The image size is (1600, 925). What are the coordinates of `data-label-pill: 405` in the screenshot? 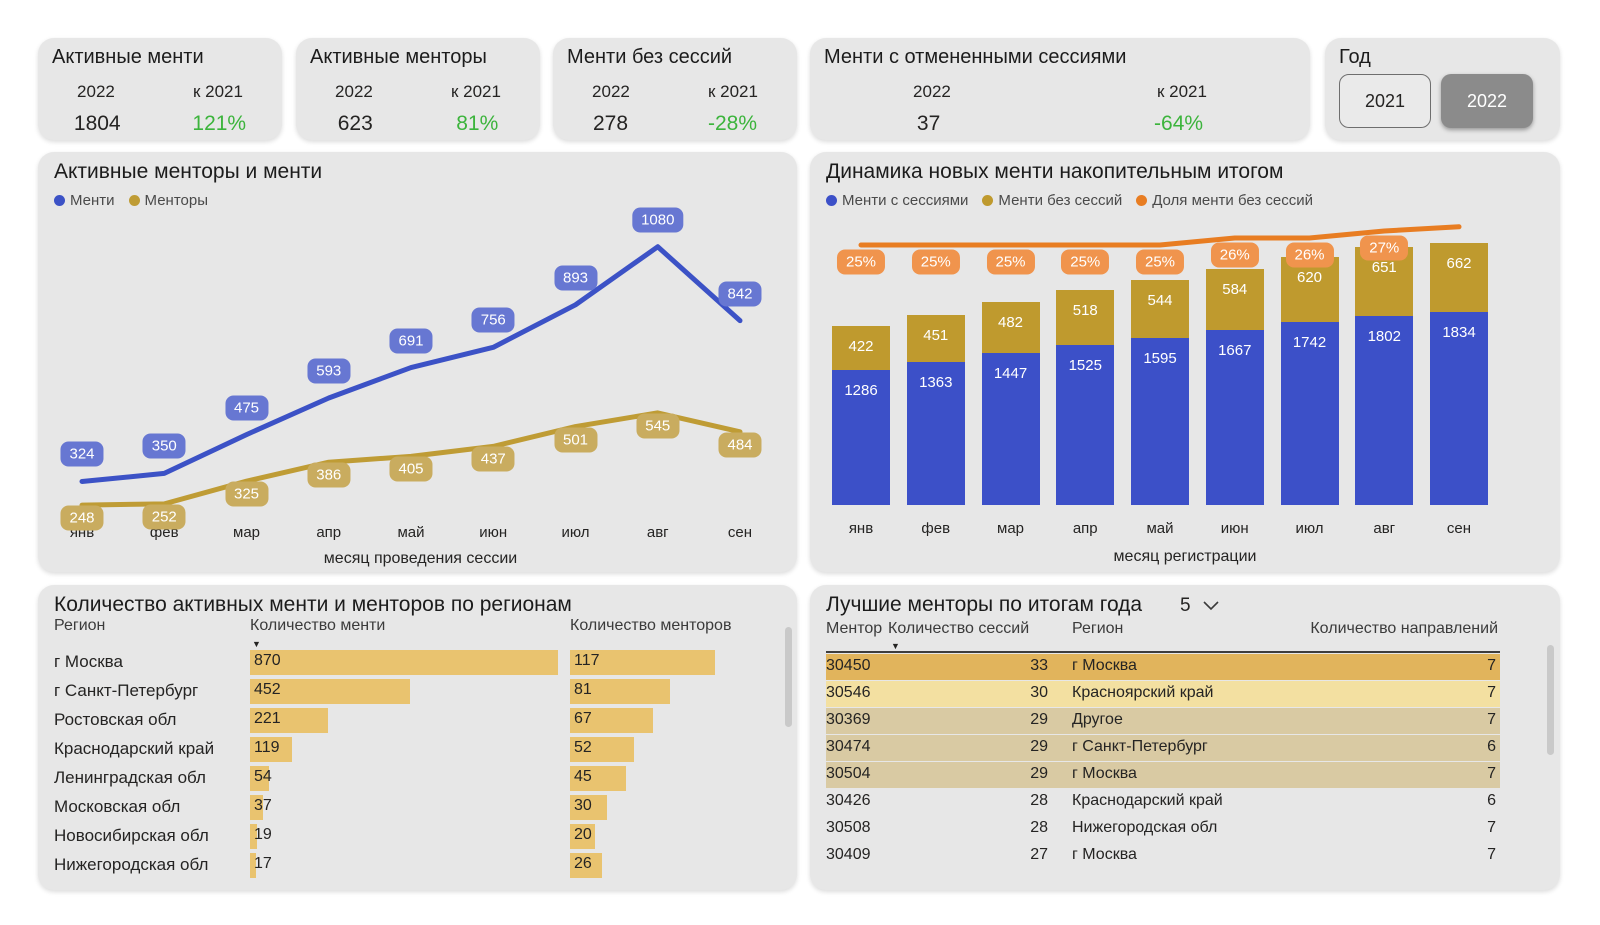 It's located at (411, 469).